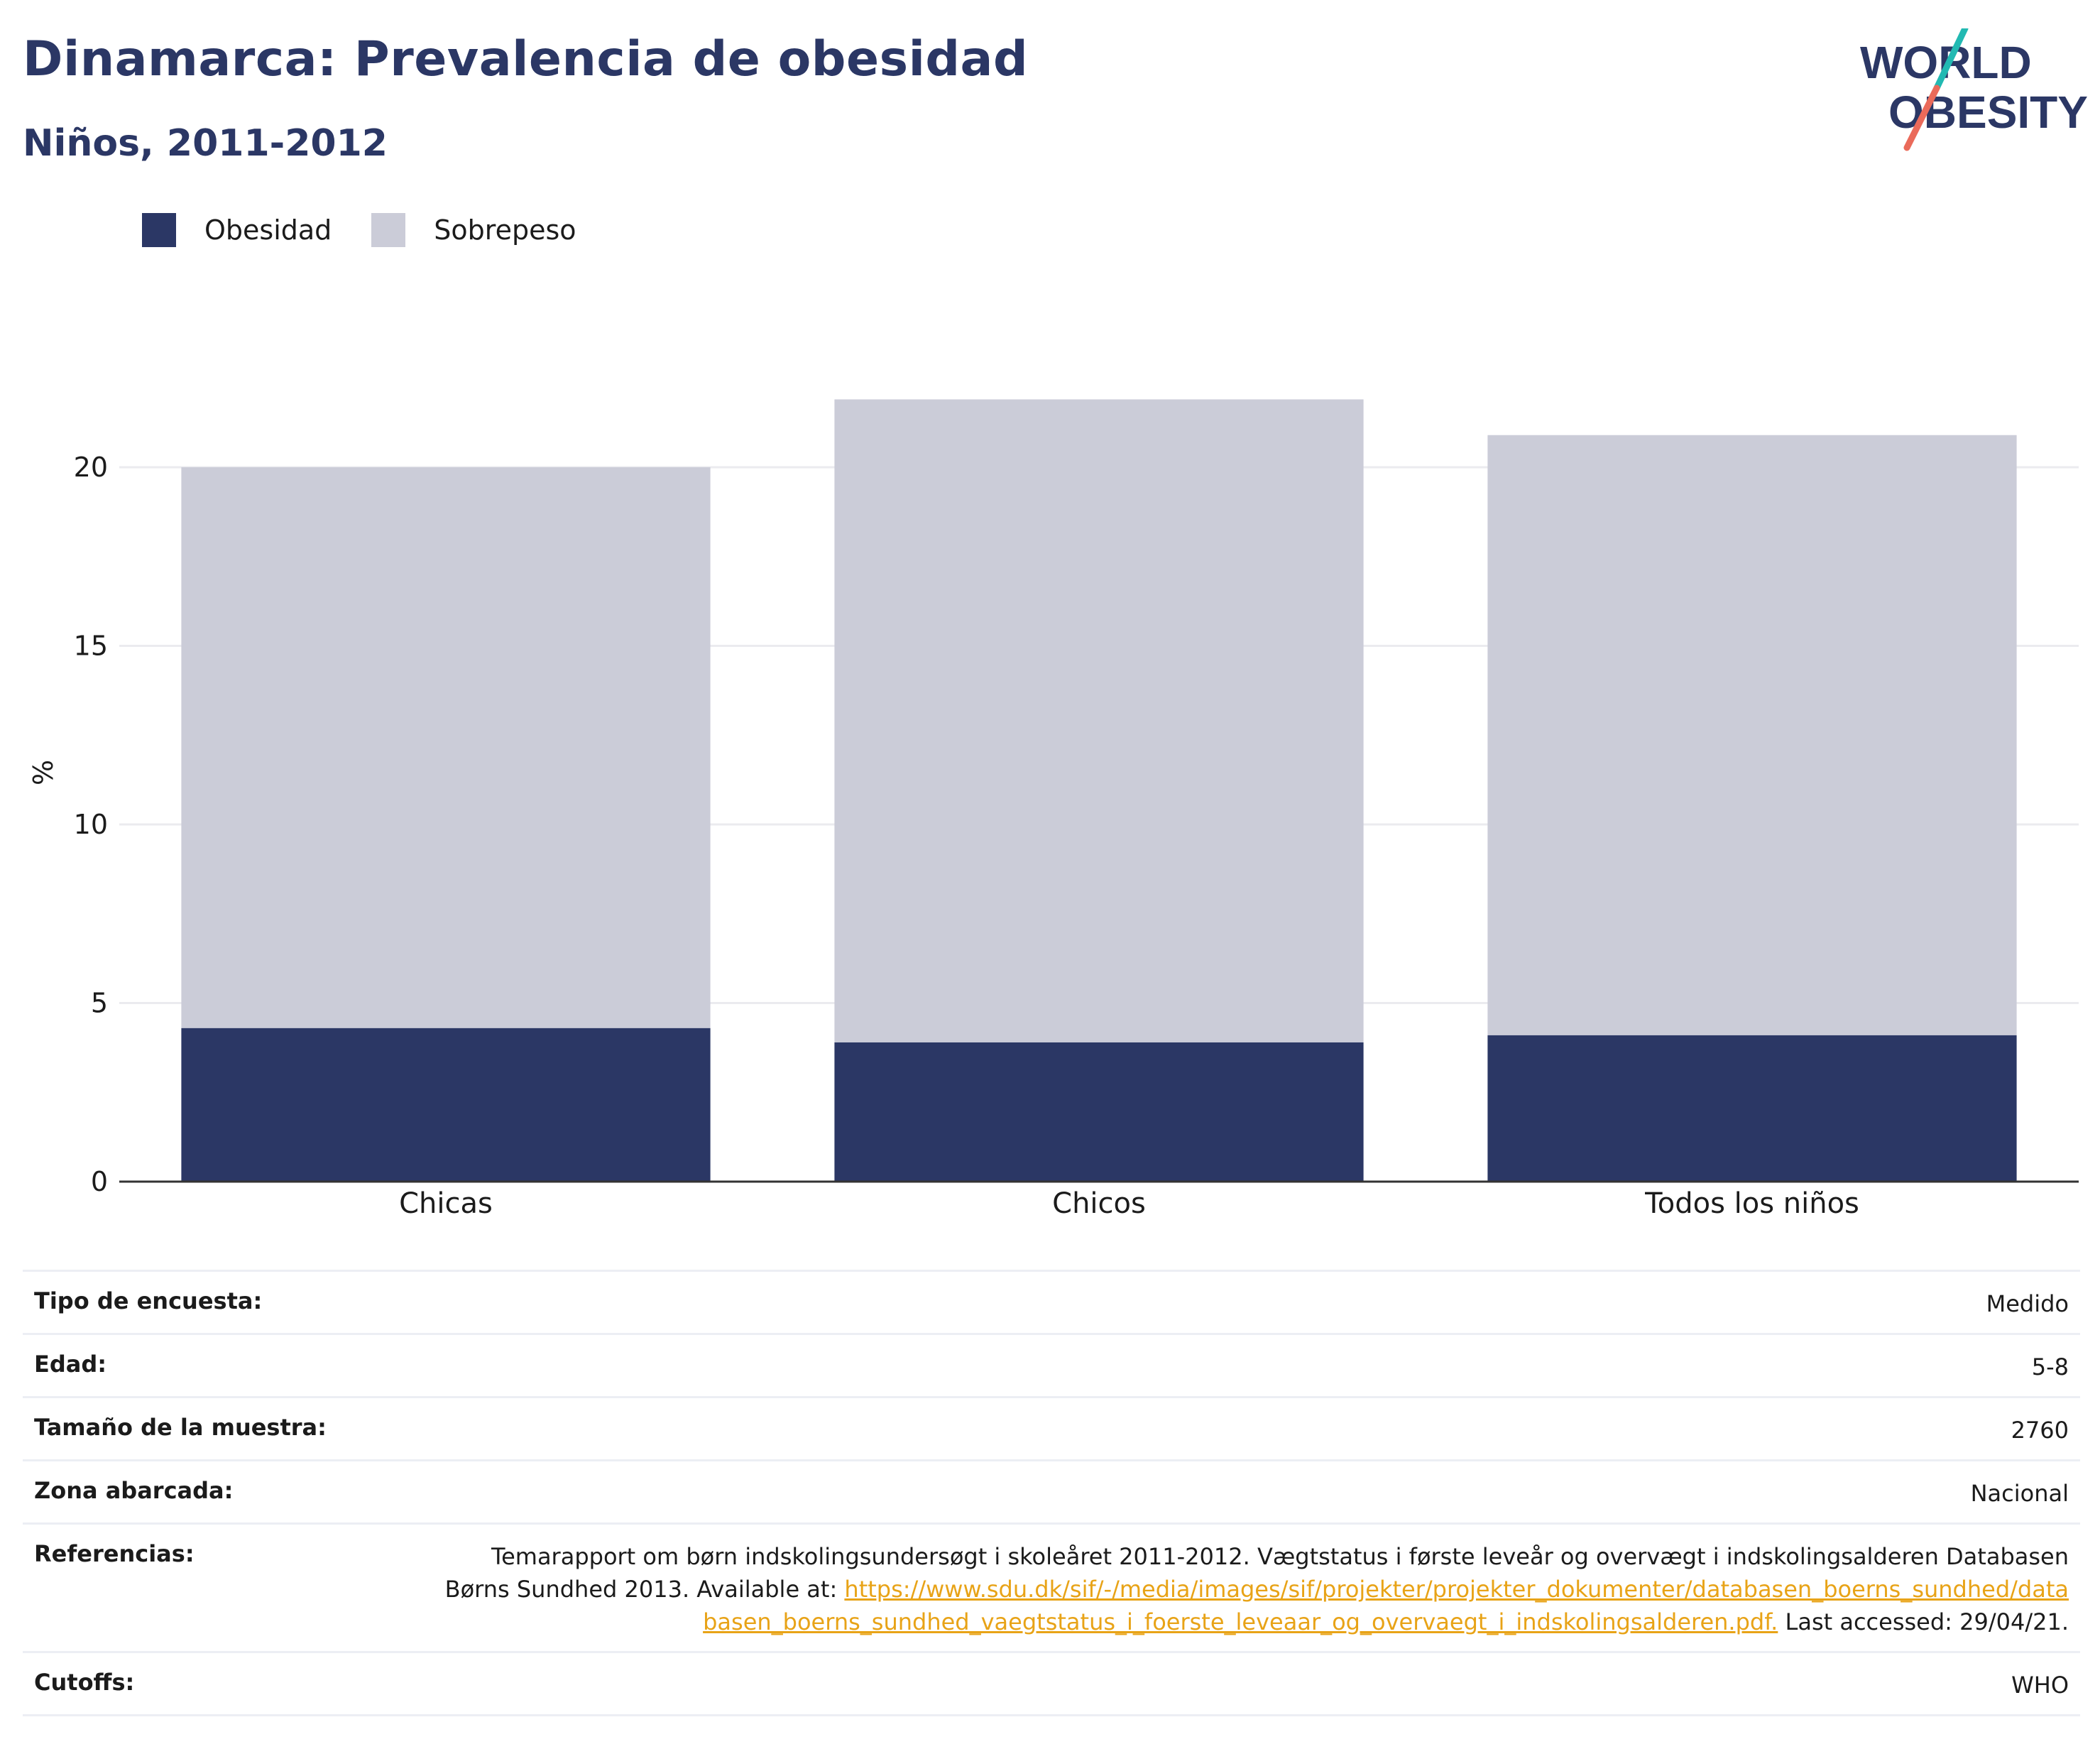 The height and width of the screenshot is (1749, 2100). Describe the element at coordinates (1051, 1490) in the screenshot. I see `meta-row-area: Zona abarcada: Nacional` at that location.